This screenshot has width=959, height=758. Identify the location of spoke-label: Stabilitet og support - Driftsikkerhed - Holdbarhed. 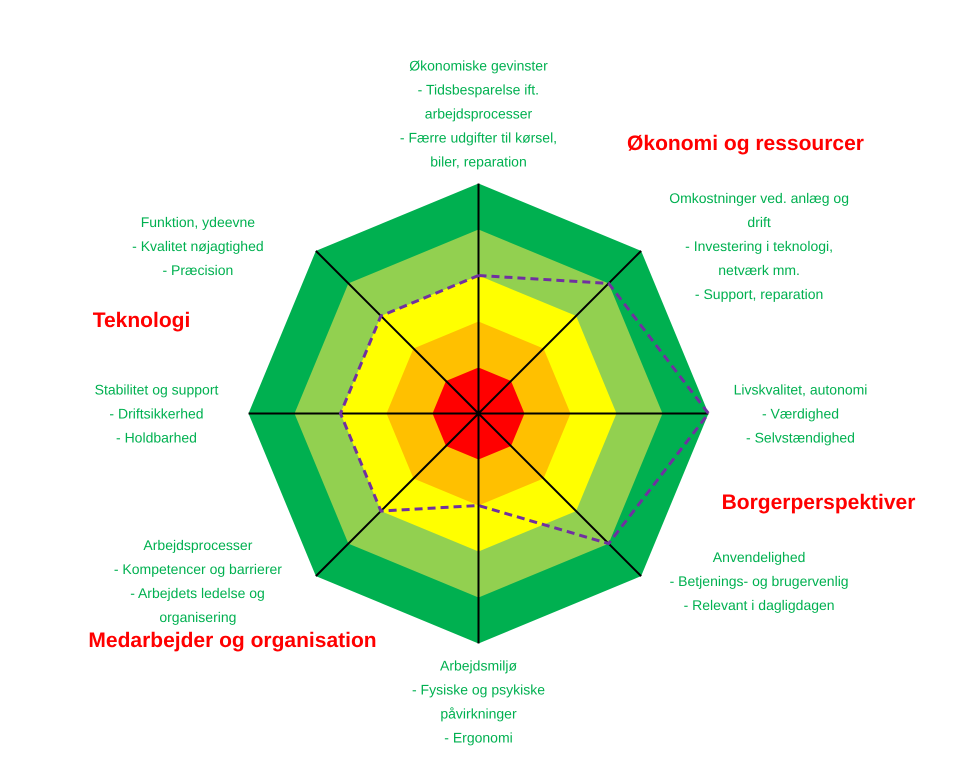
(156, 414).